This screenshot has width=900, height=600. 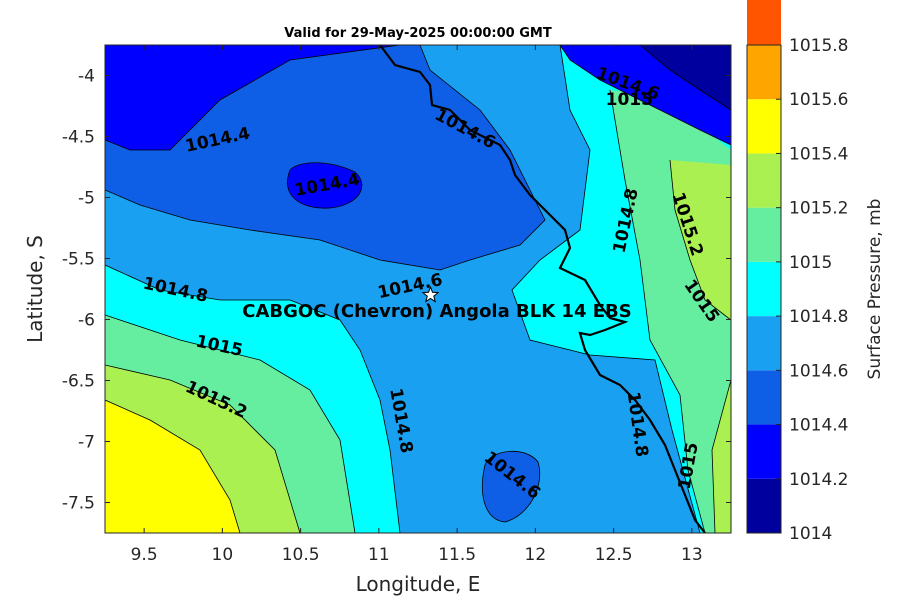 I want to click on contour-fill-1015-2-east, so click(x=700, y=240).